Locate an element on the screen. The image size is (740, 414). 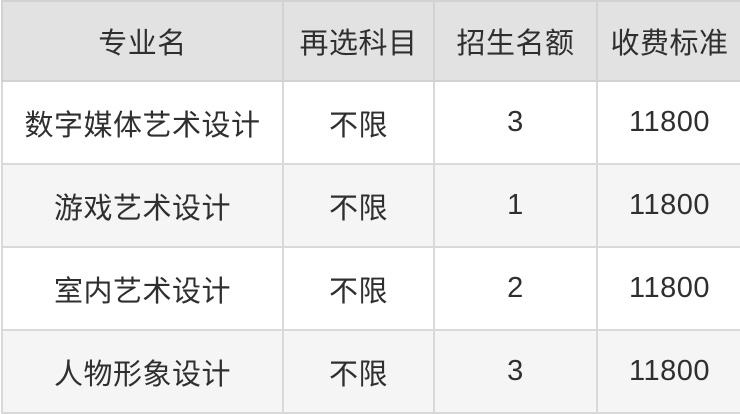
column-header-enrollment-quota: 招生名额 is located at coordinates (515, 41).